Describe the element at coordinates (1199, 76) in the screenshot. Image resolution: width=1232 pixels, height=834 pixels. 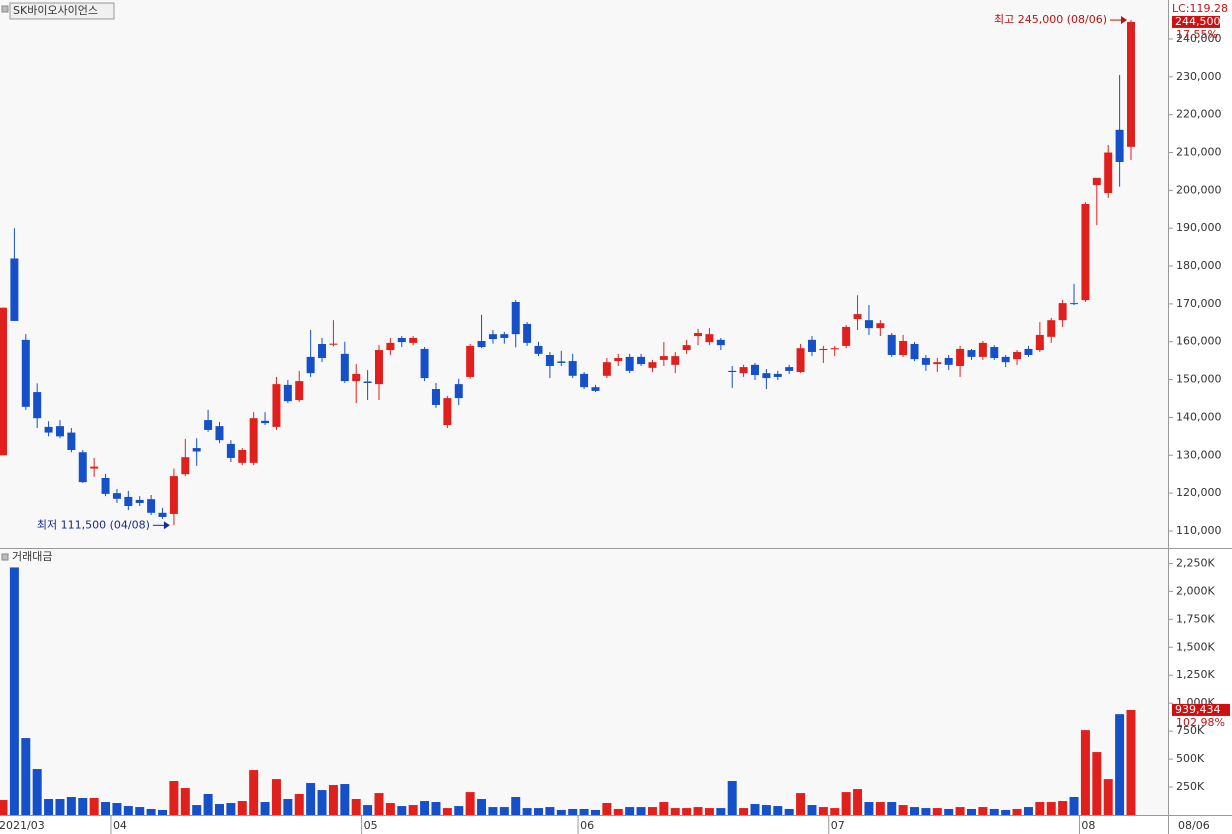
I see `y-tick-label: 230,000` at that location.